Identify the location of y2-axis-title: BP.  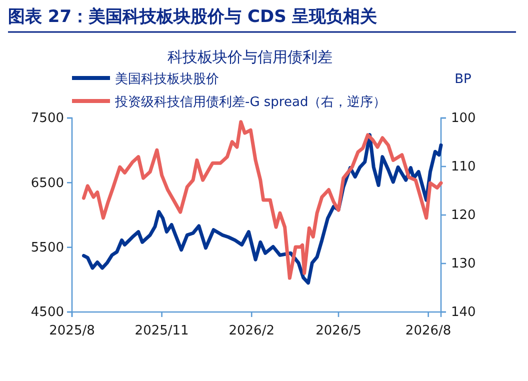
(463, 79).